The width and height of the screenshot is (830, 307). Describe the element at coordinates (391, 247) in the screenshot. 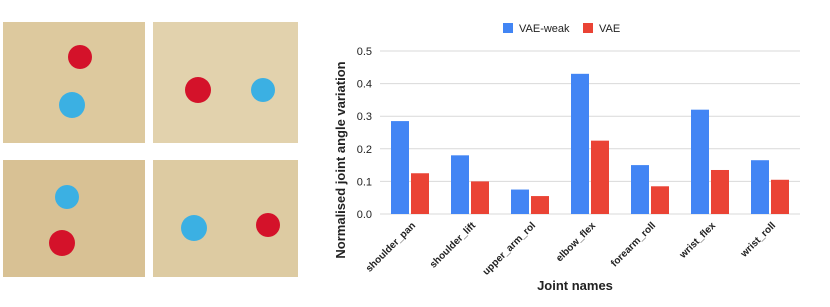

I see `x-tick-label: shoulder_pan` at that location.